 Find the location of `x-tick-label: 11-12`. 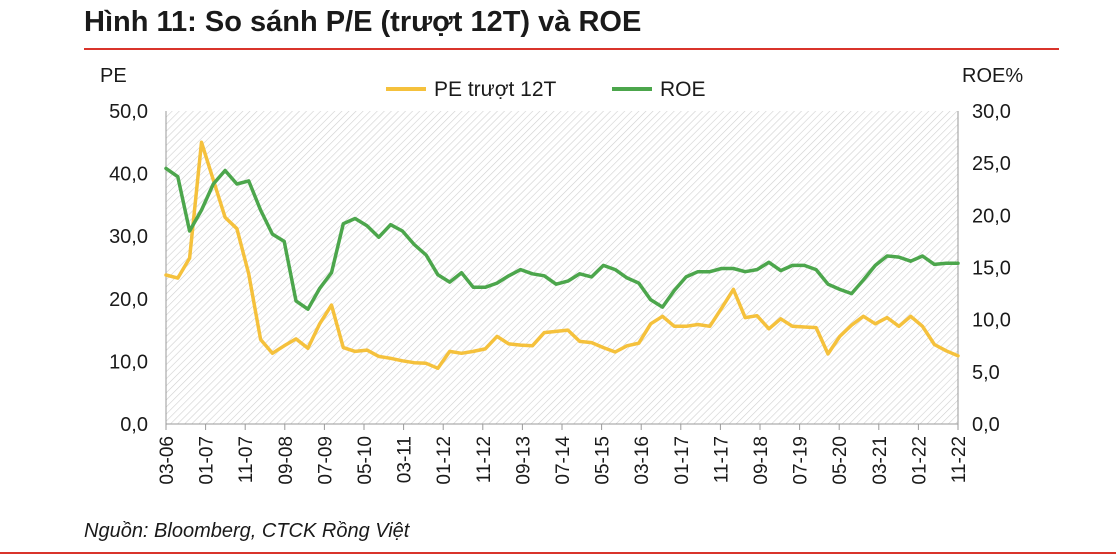

x-tick-label: 11-12 is located at coordinates (484, 459).